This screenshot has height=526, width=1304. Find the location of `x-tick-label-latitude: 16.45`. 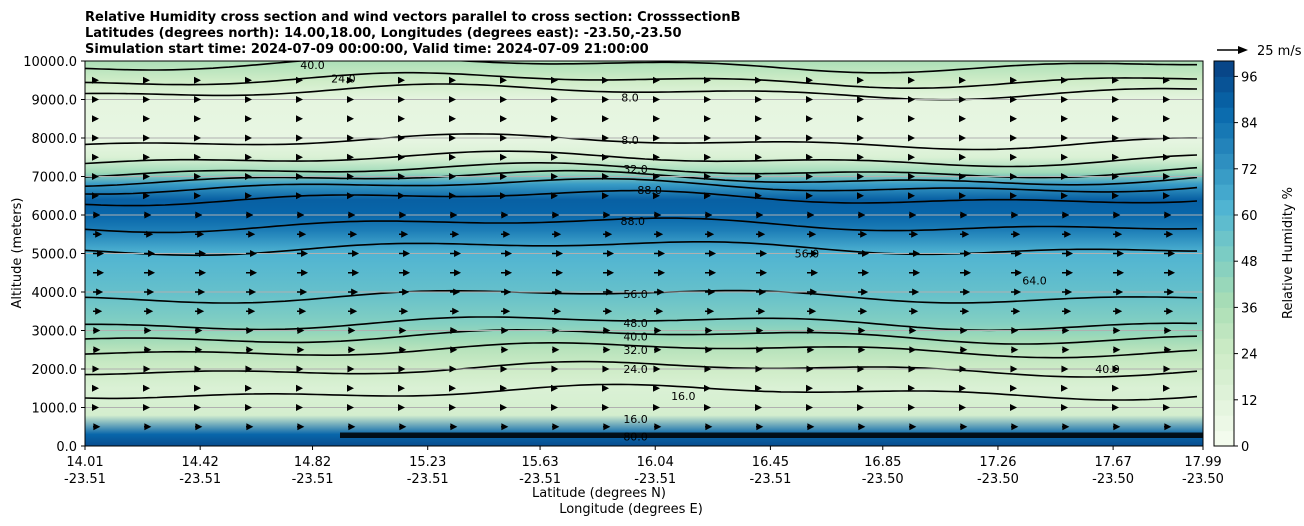

x-tick-label-latitude: 16.45 is located at coordinates (770, 462).